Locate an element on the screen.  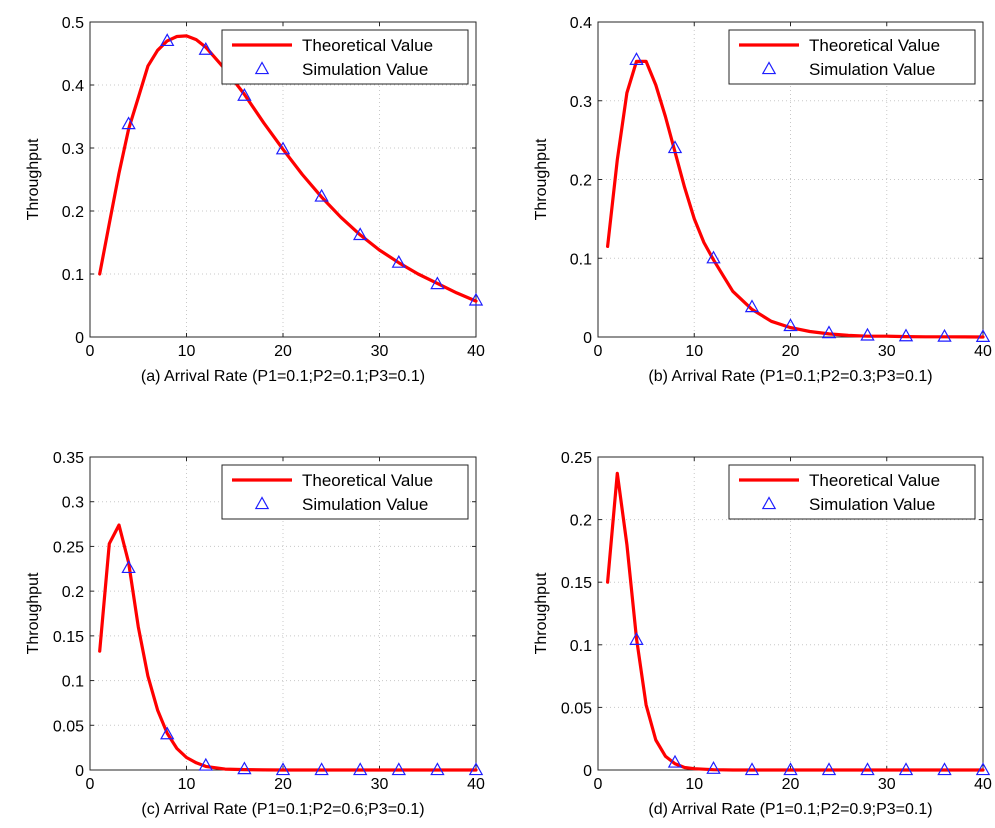
x-axis-title: (c) Arrival Rate (P1=0.1;P2=0.6;P3=0.1) is located at coordinates (282, 809).